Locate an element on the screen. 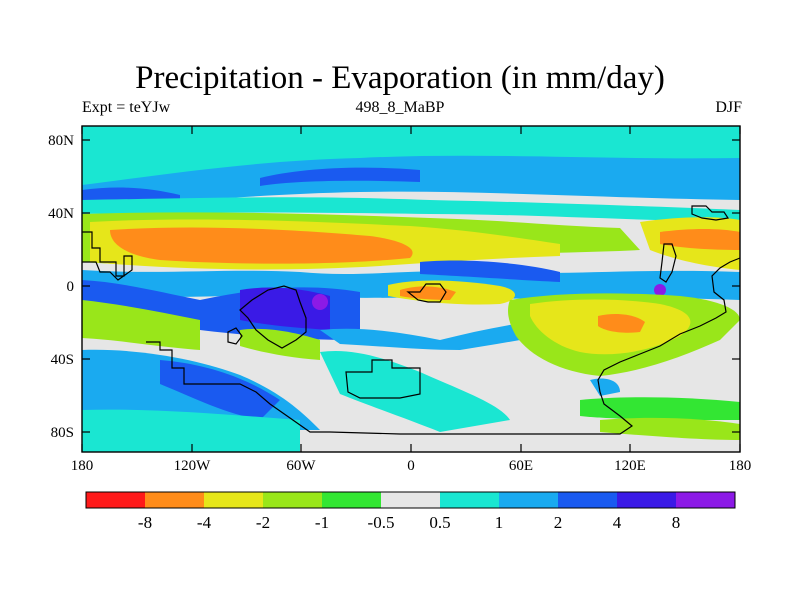 The height and width of the screenshot is (600, 800). north-cyan-band is located at coordinates (411, 209).